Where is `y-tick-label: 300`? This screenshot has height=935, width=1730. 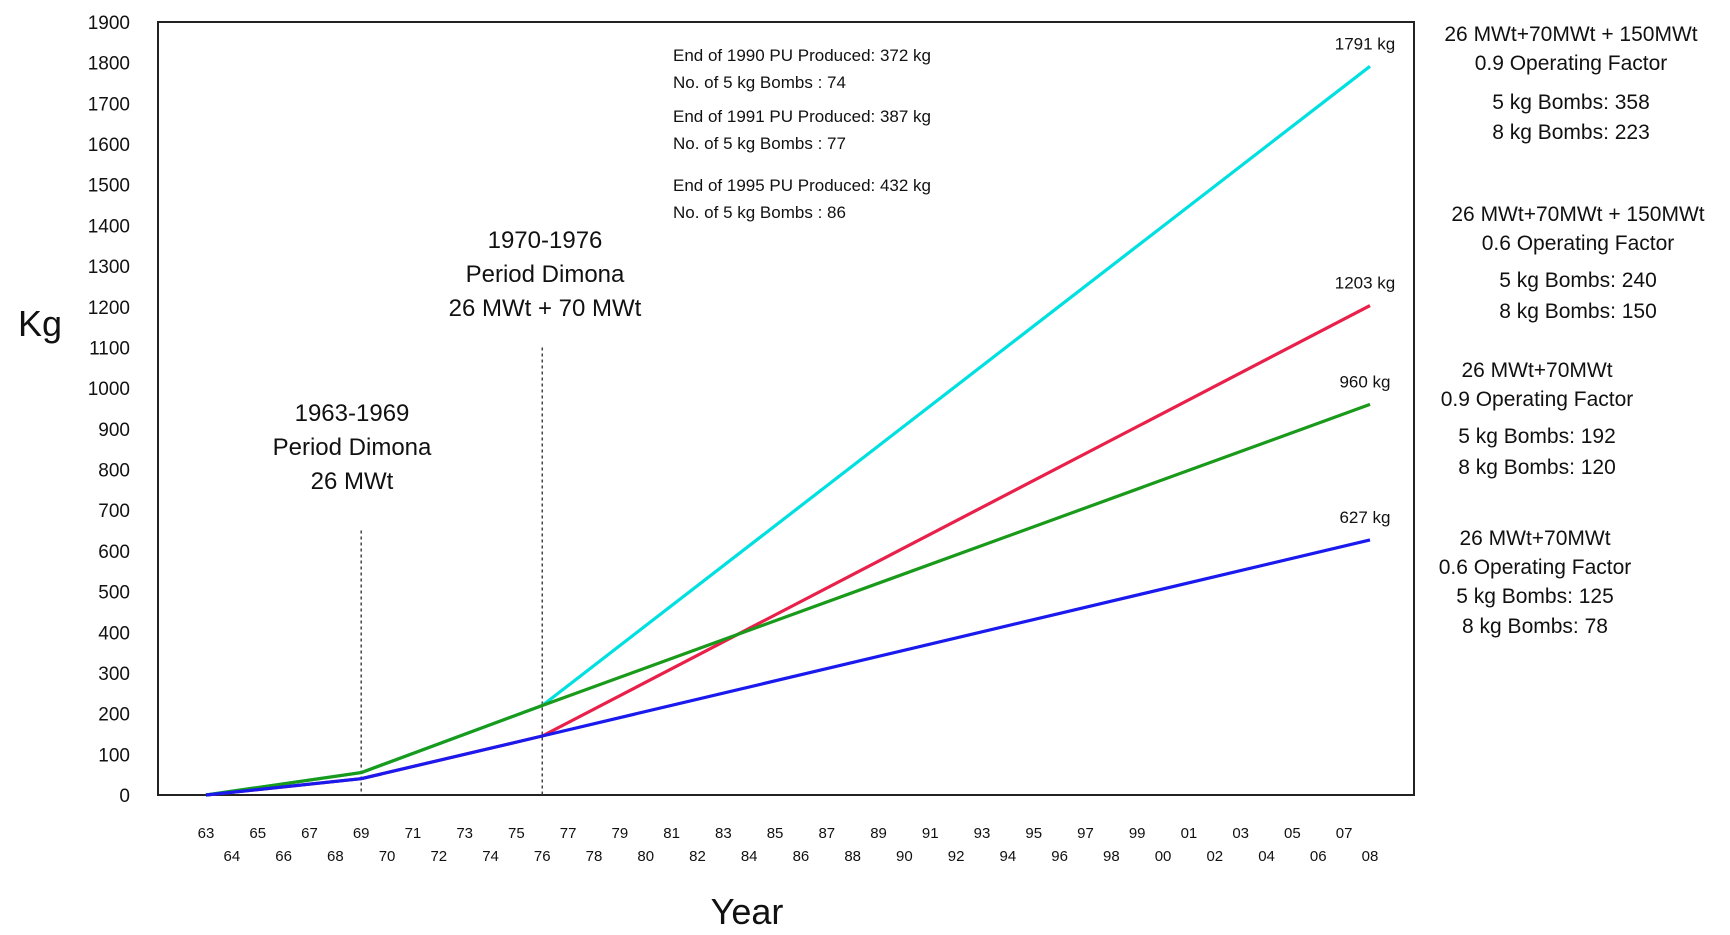
y-tick-label: 300 is located at coordinates (114, 674).